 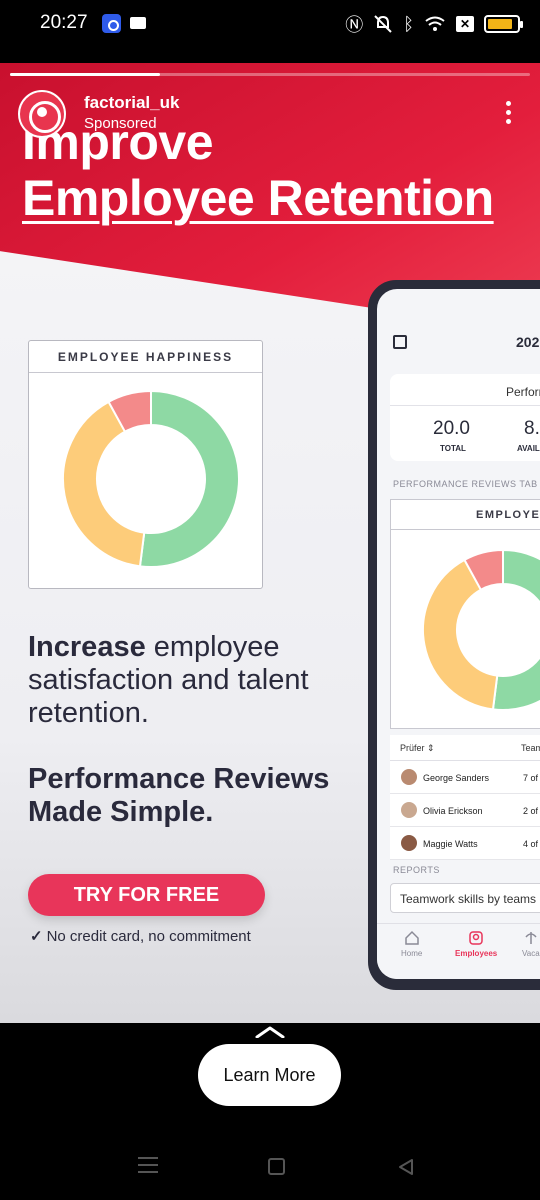 I want to click on nfc-app-icon, so click(x=111, y=23).